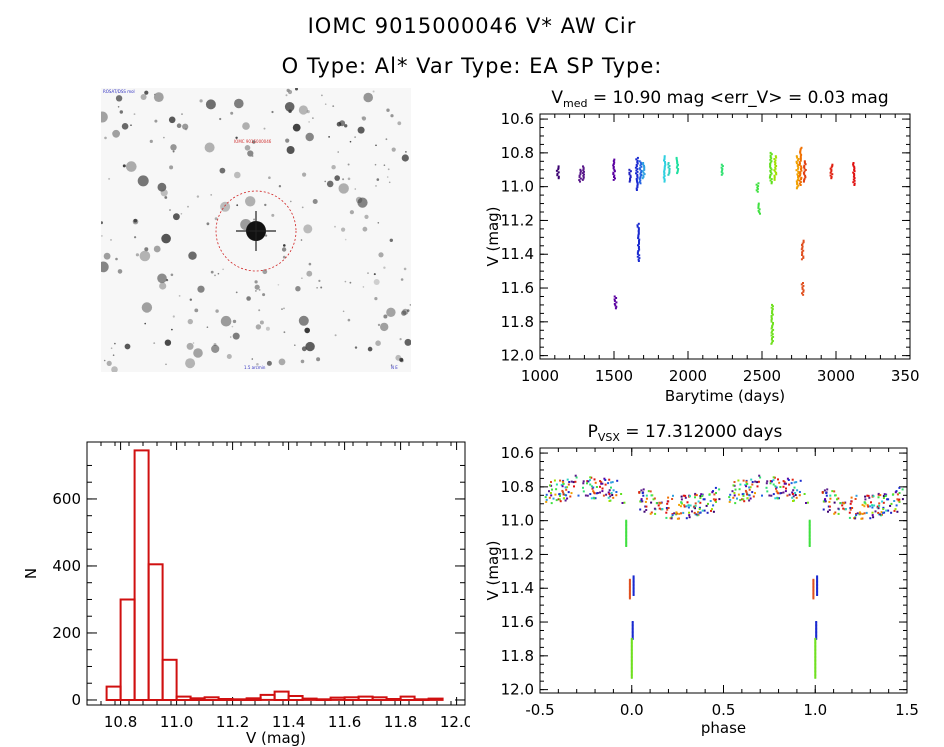 The height and width of the screenshot is (747, 944). I want to click on phased-ytick-label: 11.8, so click(517, 656).